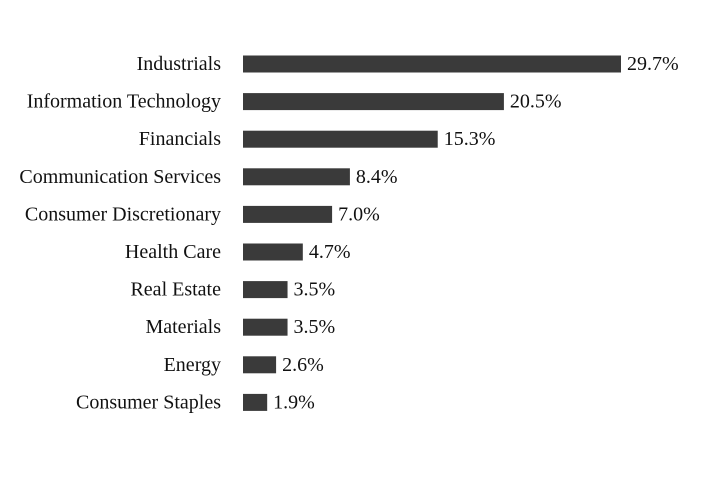 Image resolution: width=716 pixels, height=504 pixels. Describe the element at coordinates (192, 365) in the screenshot. I see `category-label: Energy` at that location.